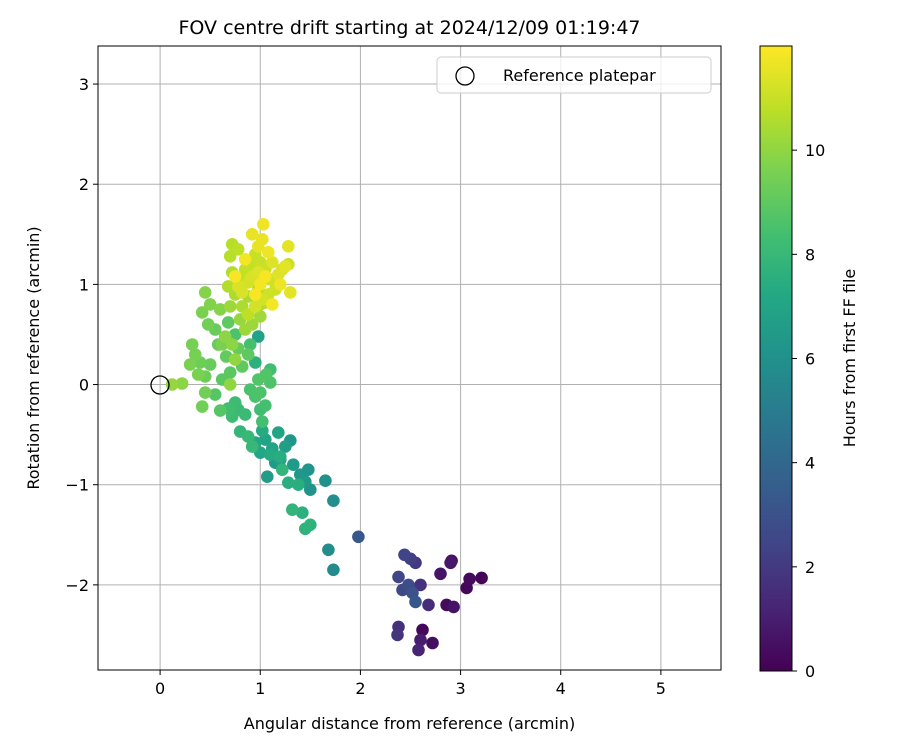 Image resolution: width=900 pixels, height=750 pixels. What do you see at coordinates (810, 359) in the screenshot?
I see `colorbar-tick-label: 6` at bounding box center [810, 359].